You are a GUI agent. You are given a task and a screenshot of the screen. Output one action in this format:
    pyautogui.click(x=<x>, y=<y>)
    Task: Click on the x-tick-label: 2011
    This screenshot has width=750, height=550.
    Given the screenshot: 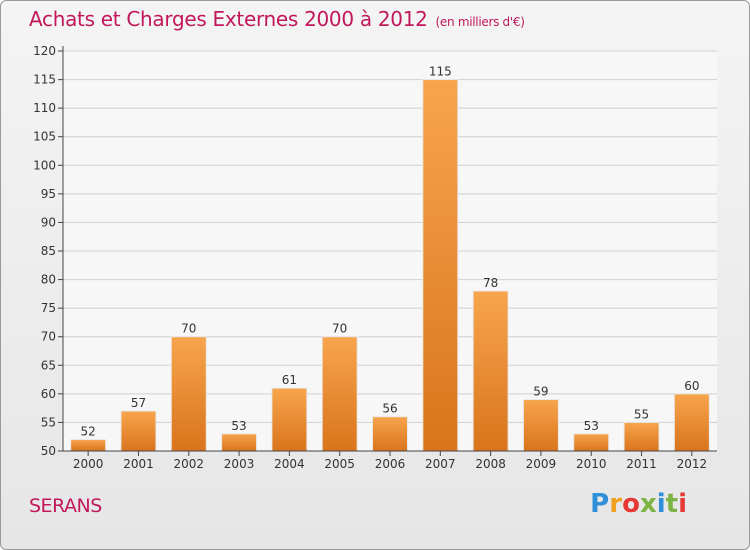 What is the action you would take?
    pyautogui.click(x=641, y=464)
    